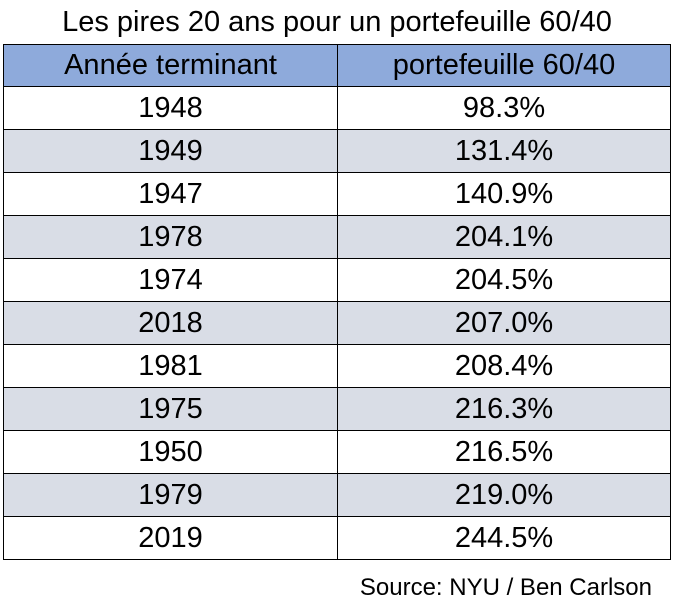 This screenshot has width=674, height=611. What do you see at coordinates (170, 237) in the screenshot?
I see `year-cell: 1978` at bounding box center [170, 237].